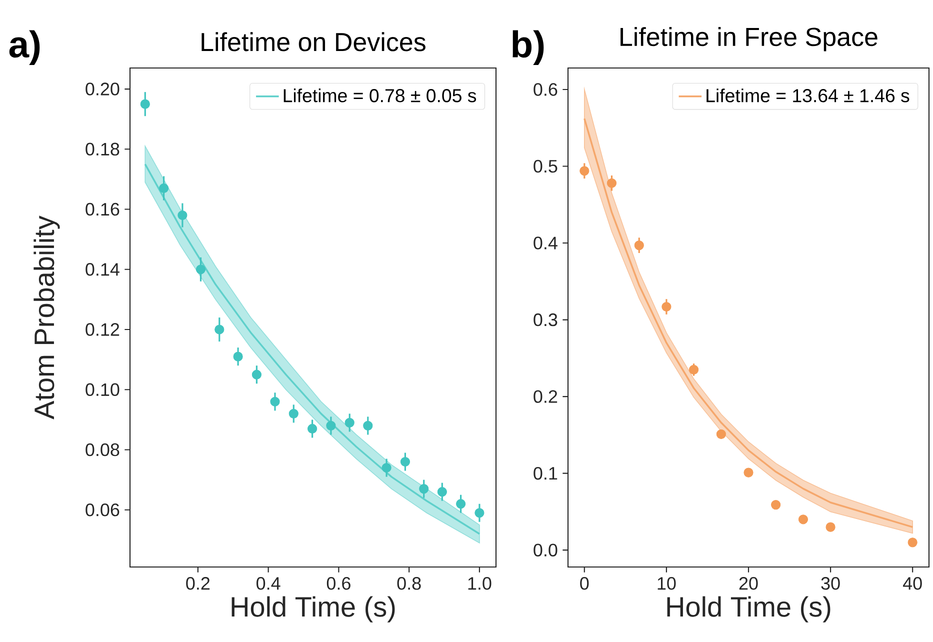 The width and height of the screenshot is (933, 642). What do you see at coordinates (528, 48) in the screenshot?
I see `text: b)` at bounding box center [528, 48].